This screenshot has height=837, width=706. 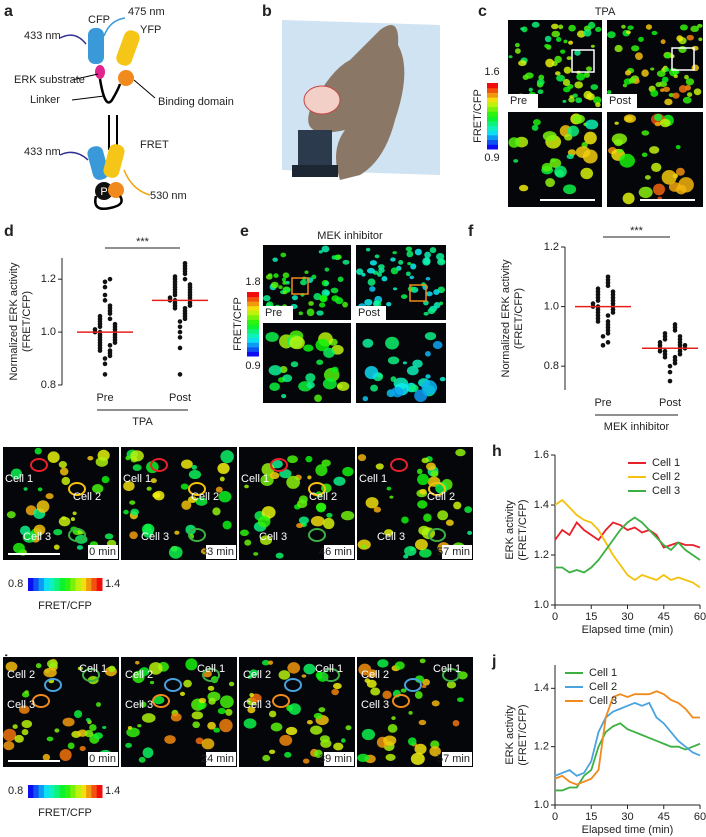 What do you see at coordinates (603, 673) in the screenshot?
I see `legend-label: Cell 1` at bounding box center [603, 673].